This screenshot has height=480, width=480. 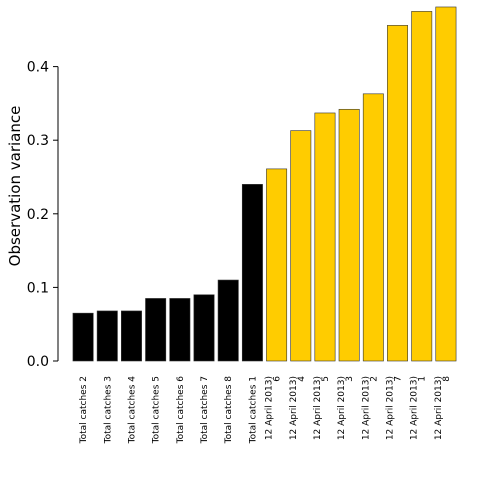 I want to click on x-tick-label: 5, so click(x=326, y=379).